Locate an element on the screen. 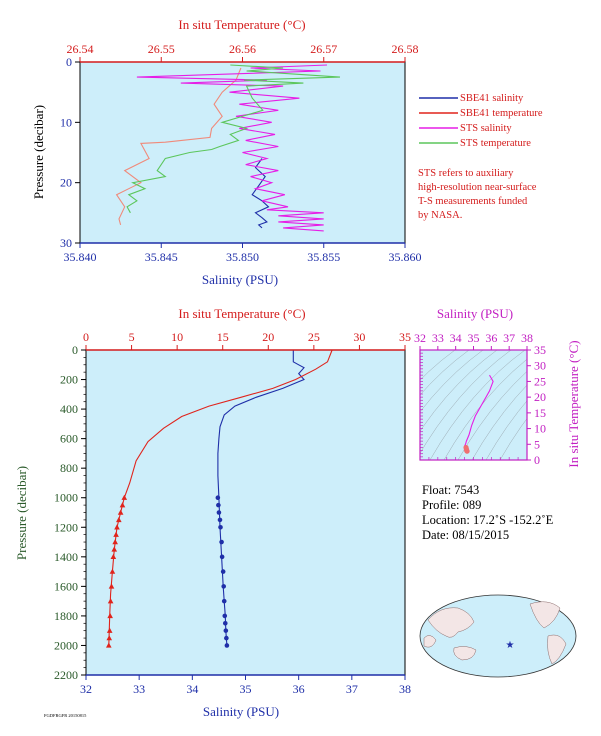  bottom-tick-label: 35 is located at coordinates (246, 689).